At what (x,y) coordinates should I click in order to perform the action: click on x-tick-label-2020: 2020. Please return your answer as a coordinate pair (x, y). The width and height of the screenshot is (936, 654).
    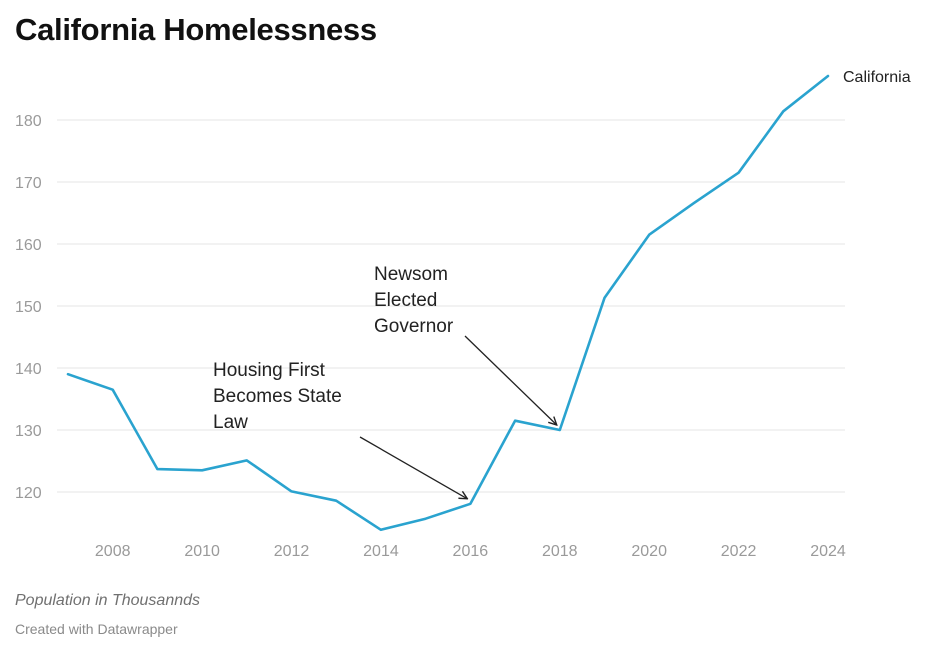
    Looking at the image, I should click on (649, 551).